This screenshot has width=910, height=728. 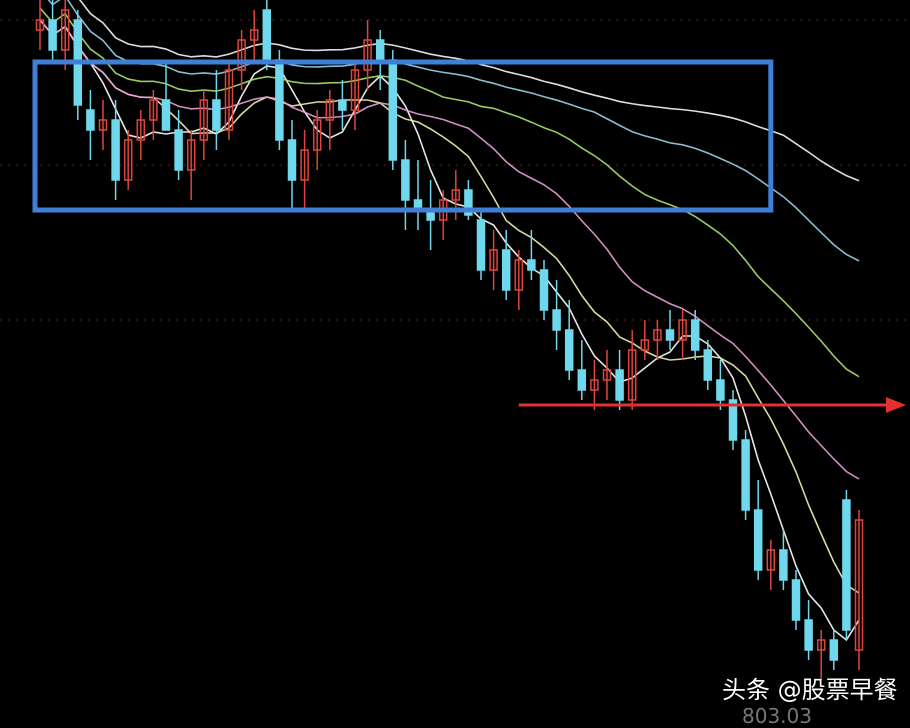 What do you see at coordinates (896, 405) in the screenshot?
I see `support-arrow-head` at bounding box center [896, 405].